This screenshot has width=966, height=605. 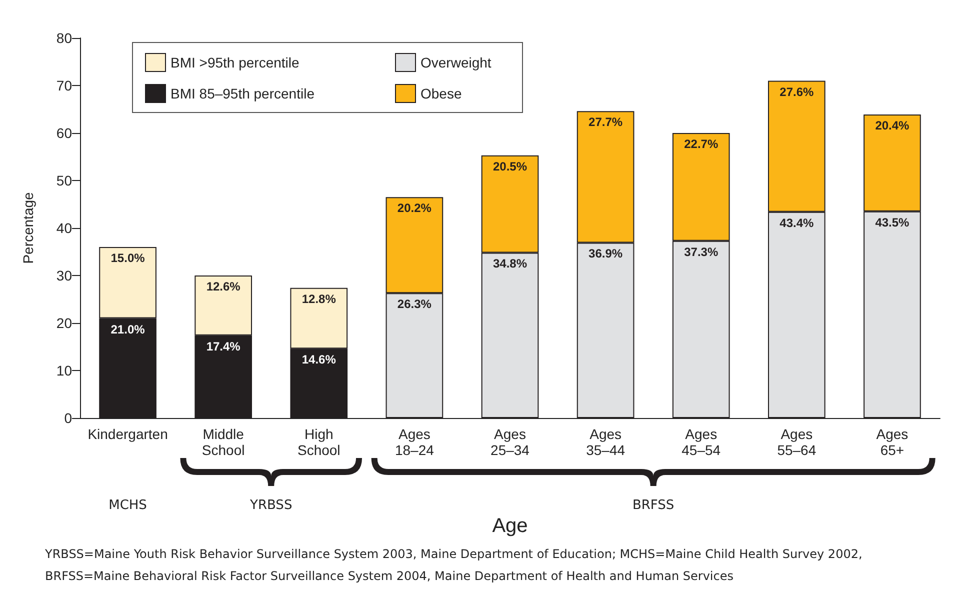 I want to click on legend-label: Obese, so click(x=441, y=94).